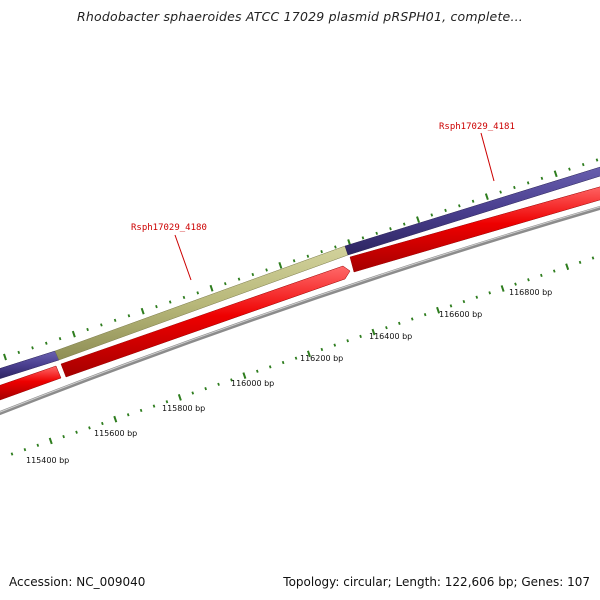  I want to click on gene-label-rsph17029-4180: Rsph17029_4180, so click(169, 228).